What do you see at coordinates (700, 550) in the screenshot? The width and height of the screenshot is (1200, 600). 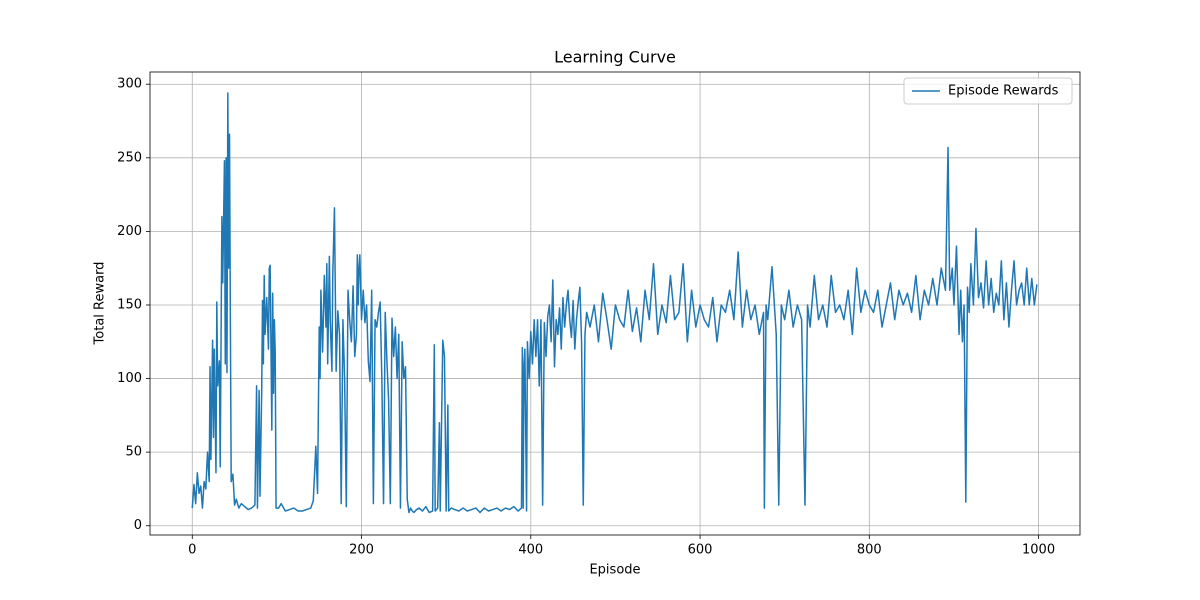 I see `x-tick-label: 600` at bounding box center [700, 550].